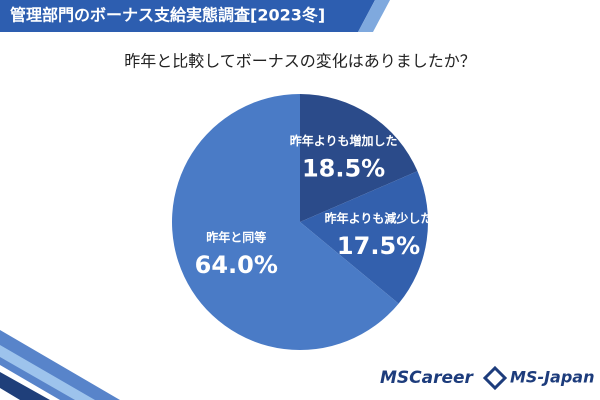 The height and width of the screenshot is (400, 600). What do you see at coordinates (236, 236) in the screenshot?
I see `slice-label: 昨年と同等` at bounding box center [236, 236].